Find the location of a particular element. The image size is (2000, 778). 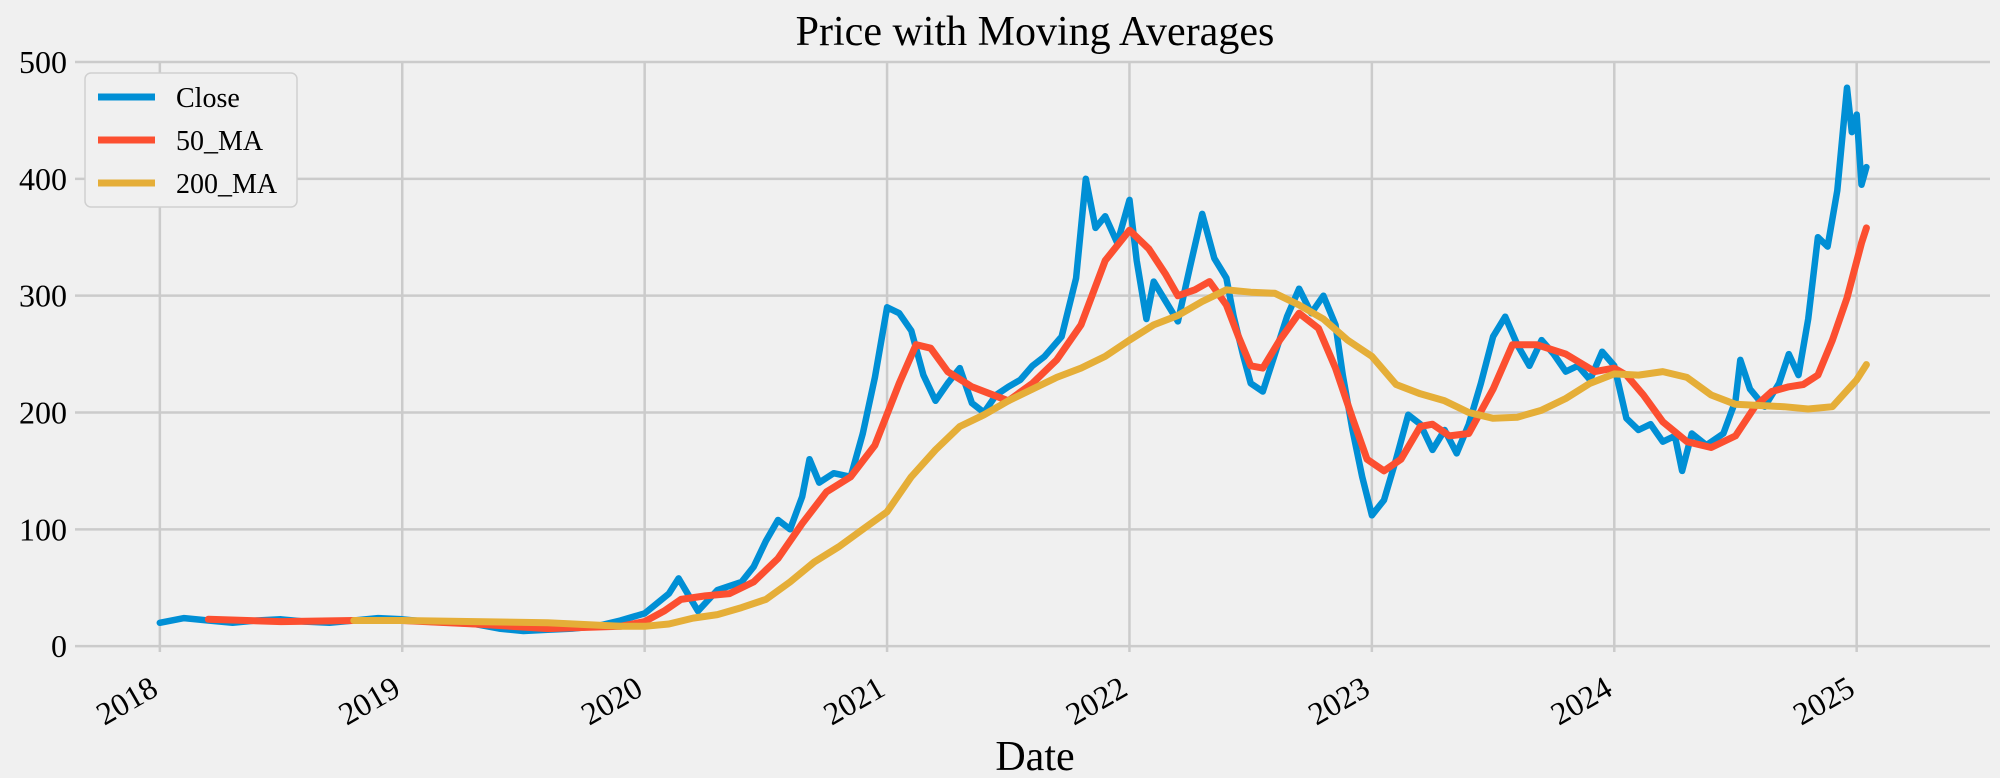

legend: Close 50_MA 200_MA is located at coordinates (191, 140).